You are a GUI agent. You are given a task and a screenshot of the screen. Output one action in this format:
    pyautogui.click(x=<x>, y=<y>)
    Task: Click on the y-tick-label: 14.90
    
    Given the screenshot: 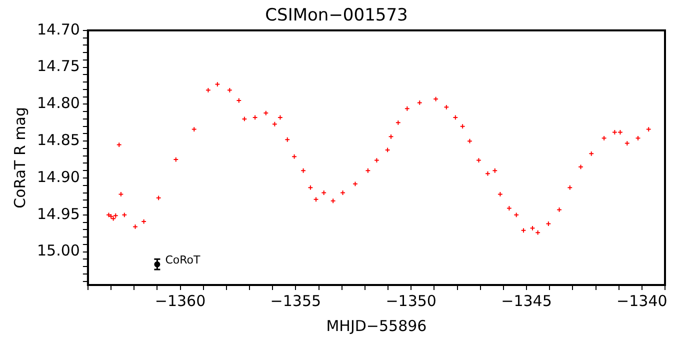 What is the action you would take?
    pyautogui.click(x=58, y=177)
    